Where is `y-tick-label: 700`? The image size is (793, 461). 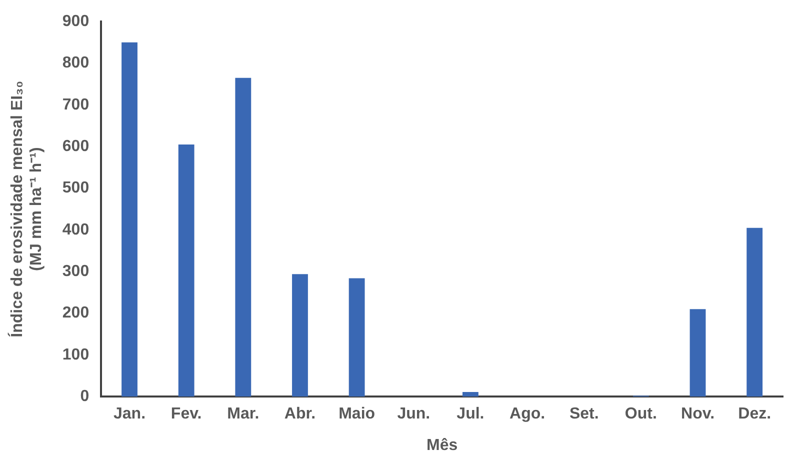
y-tick-label: 700 is located at coordinates (76, 105).